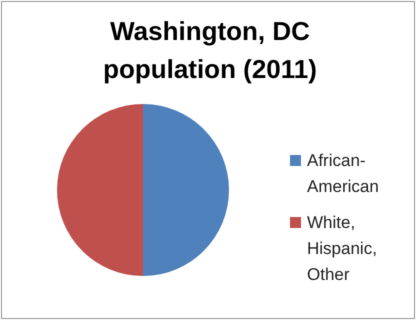 This screenshot has height=320, width=416. Describe the element at coordinates (342, 249) in the screenshot. I see `legend-label: White, Hispanic, Other` at that location.